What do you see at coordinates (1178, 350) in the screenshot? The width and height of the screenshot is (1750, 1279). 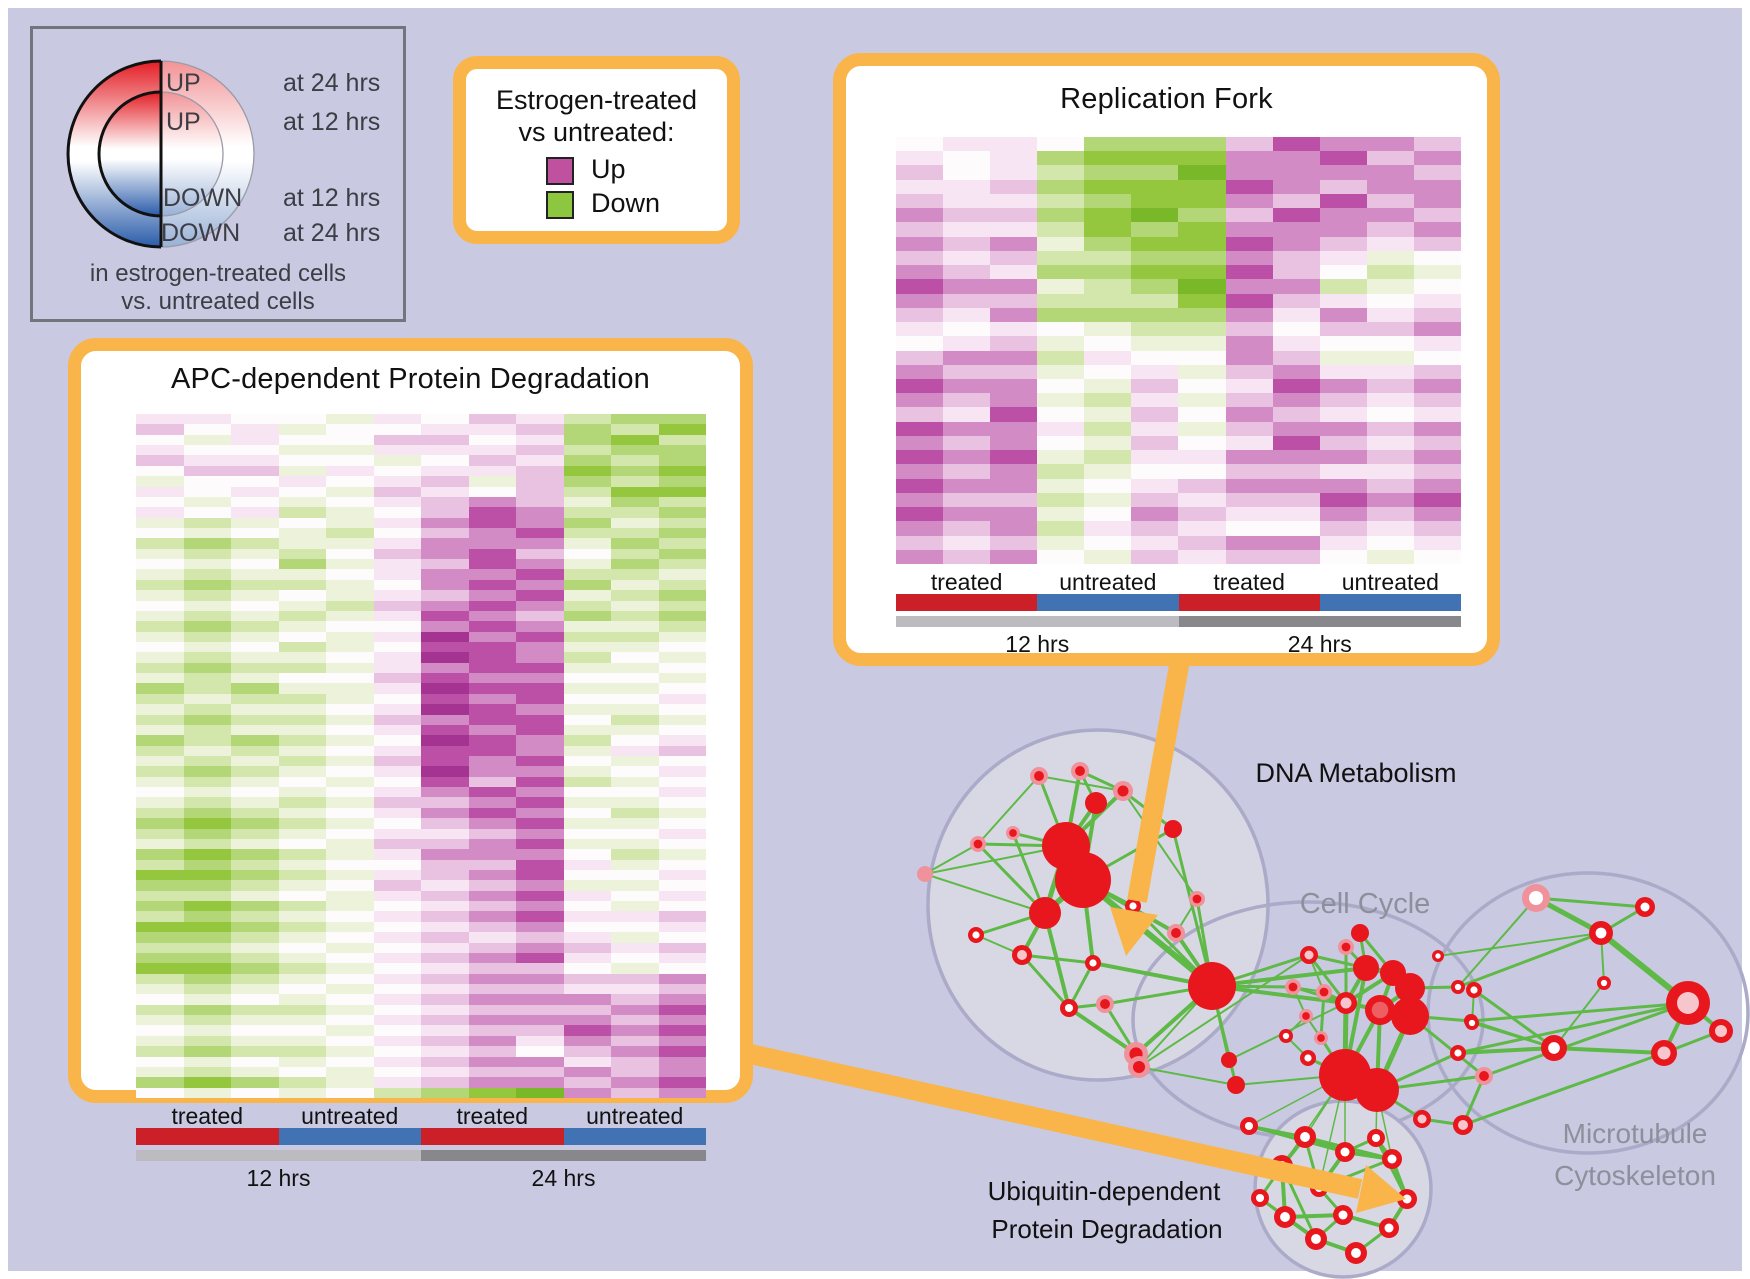 I see `replication-heatmap` at bounding box center [1178, 350].